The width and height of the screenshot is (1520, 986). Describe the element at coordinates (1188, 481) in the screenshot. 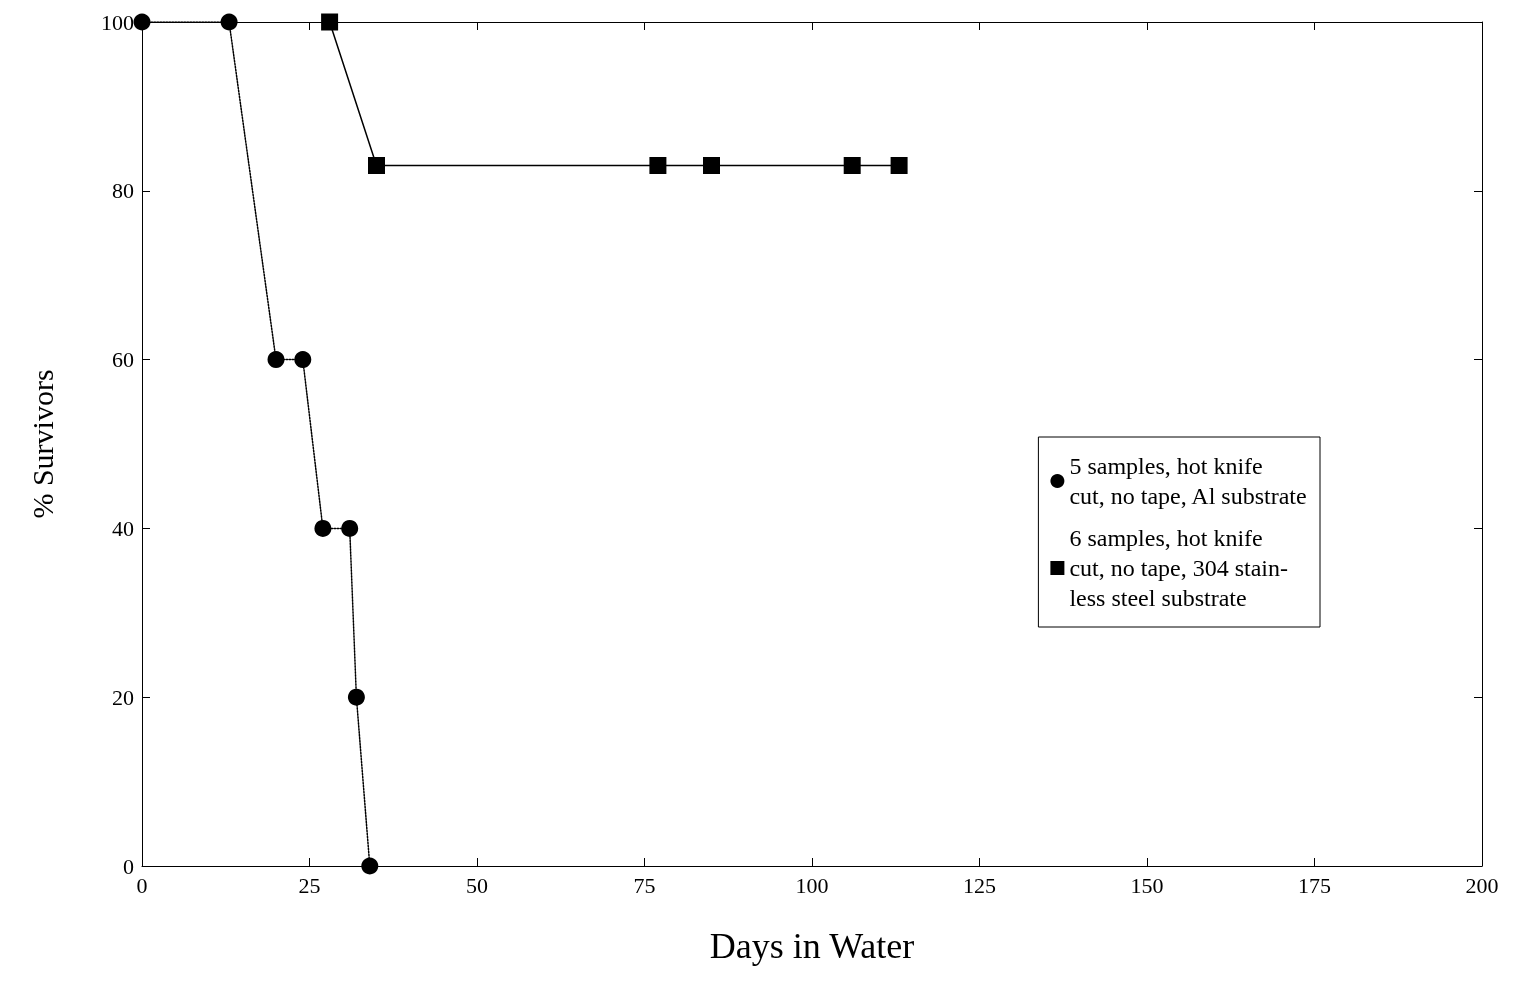

I see `legend-label: 5 samples, hot knife cut, no tape, Al substrate` at that location.